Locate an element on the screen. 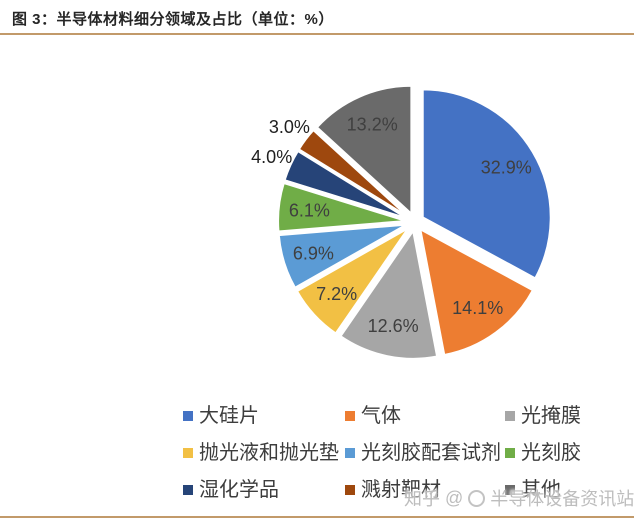 This screenshot has width=634, height=528. pie-slice-label: 12.6% is located at coordinates (393, 326).